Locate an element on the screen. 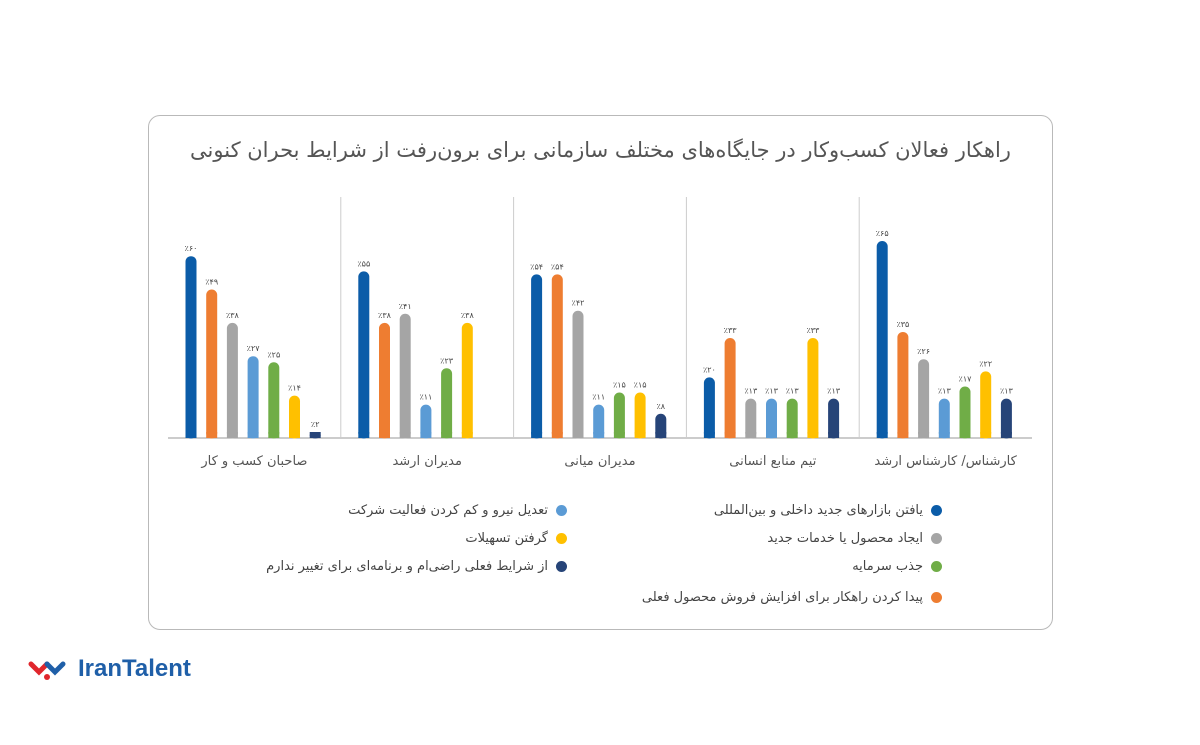  data-label: ٪۱۷ is located at coordinates (966, 378).